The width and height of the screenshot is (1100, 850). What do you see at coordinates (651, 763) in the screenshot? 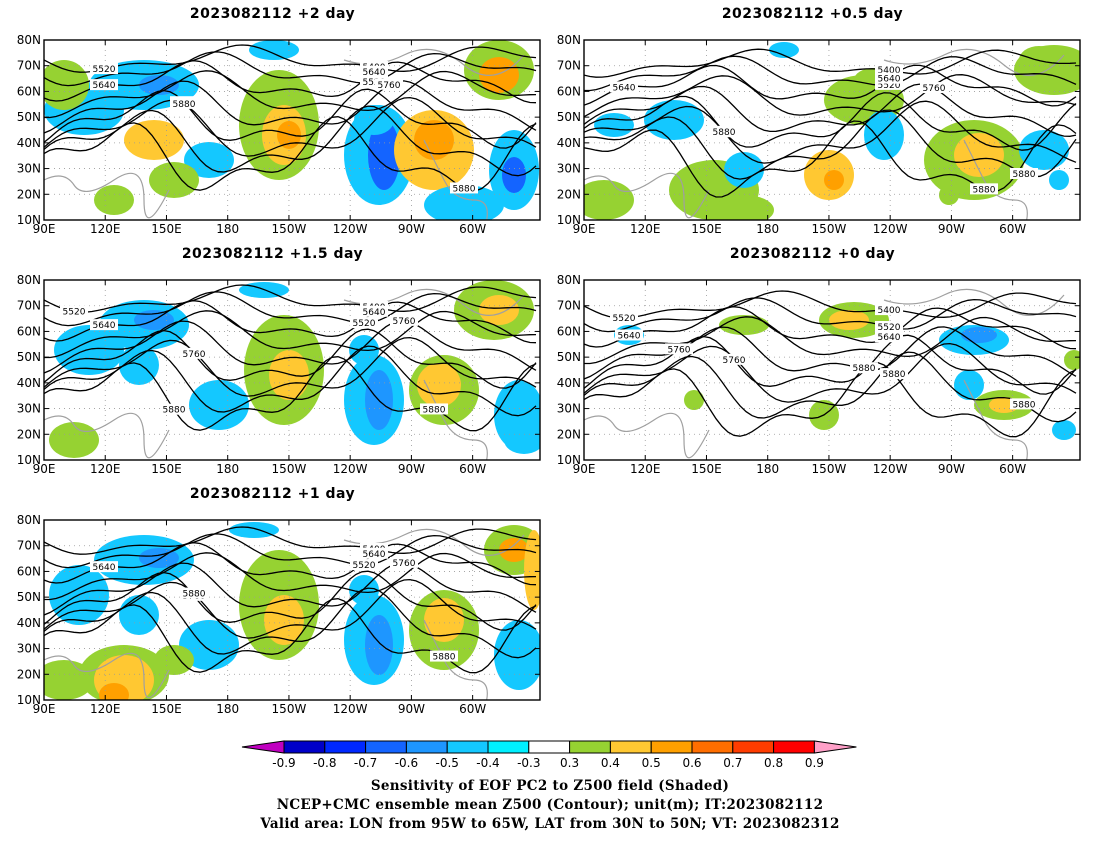
I see `colorbar-label: 0.5` at bounding box center [651, 763].